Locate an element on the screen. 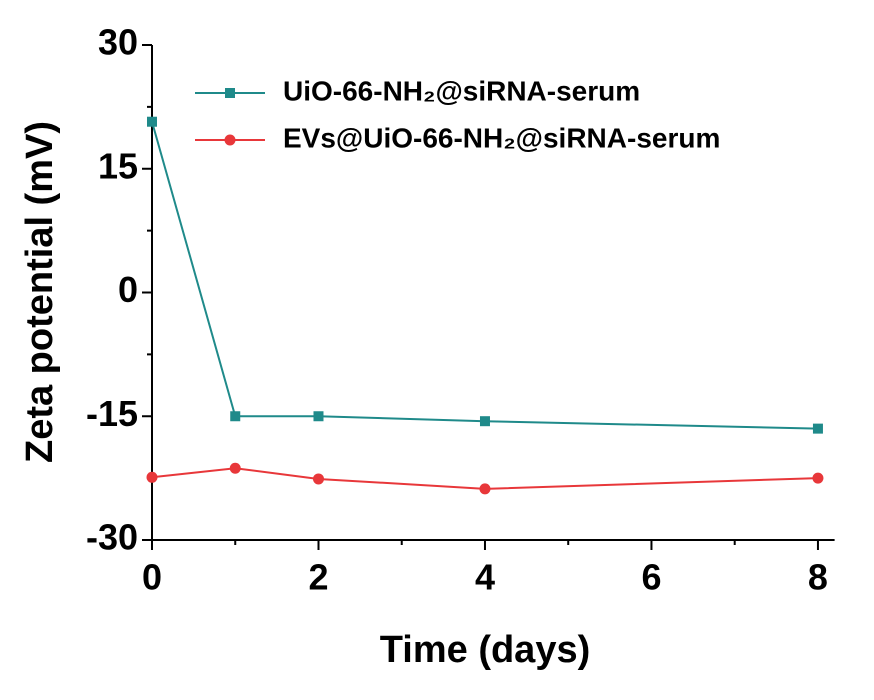  x-tick-label: 2 is located at coordinates (318, 577).